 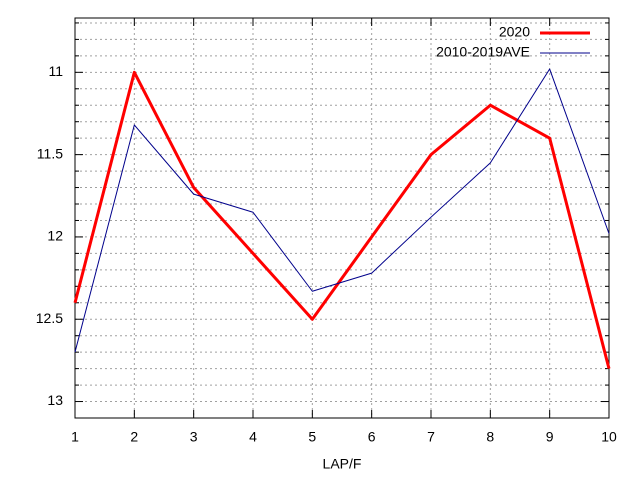 I want to click on x-tick-label: 4, so click(x=253, y=437).